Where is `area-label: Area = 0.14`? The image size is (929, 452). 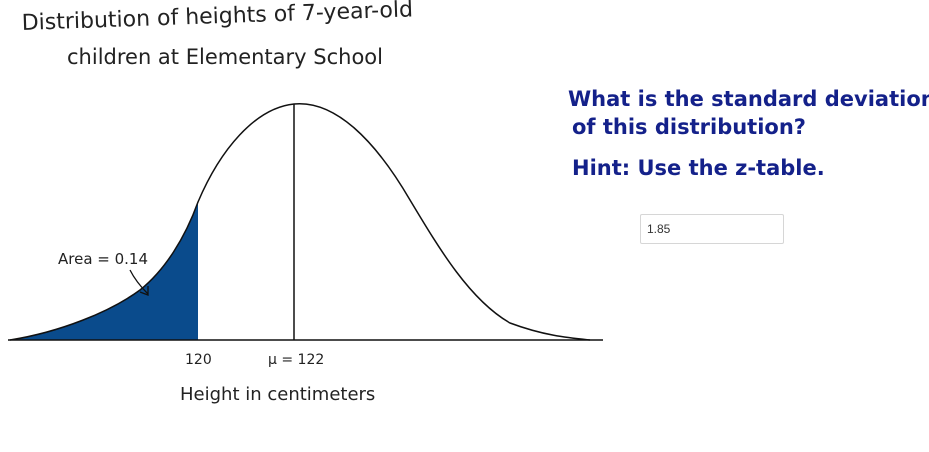 area-label: Area = 0.14 is located at coordinates (103, 259).